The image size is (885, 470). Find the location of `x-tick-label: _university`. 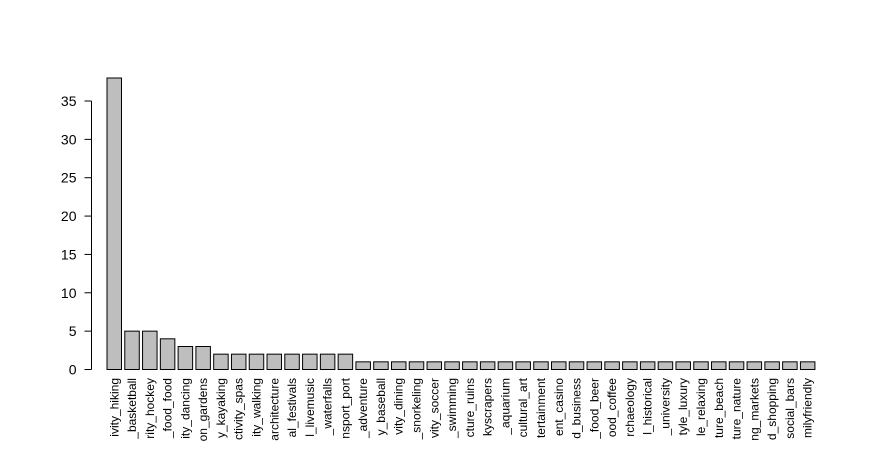

x-tick-label: _university is located at coordinates (665, 407).